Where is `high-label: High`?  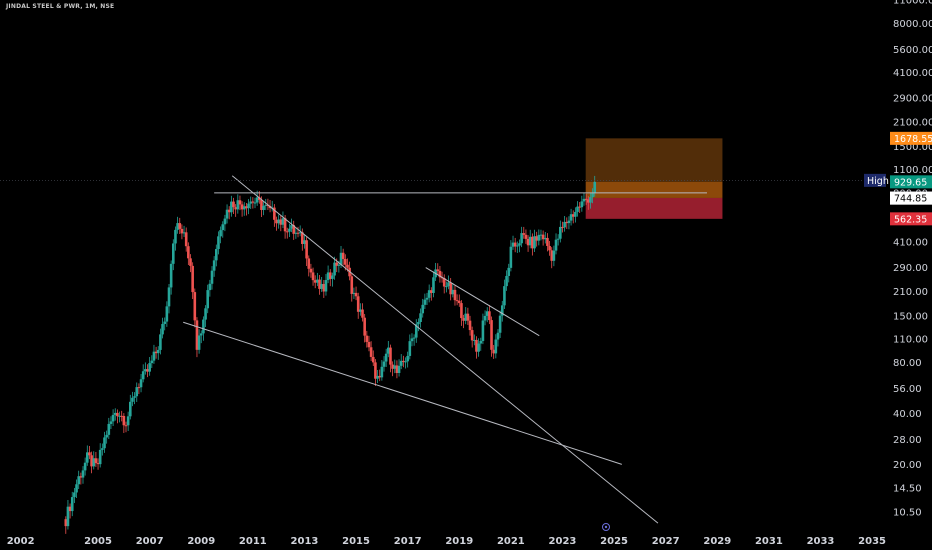 high-label: High is located at coordinates (878, 181).